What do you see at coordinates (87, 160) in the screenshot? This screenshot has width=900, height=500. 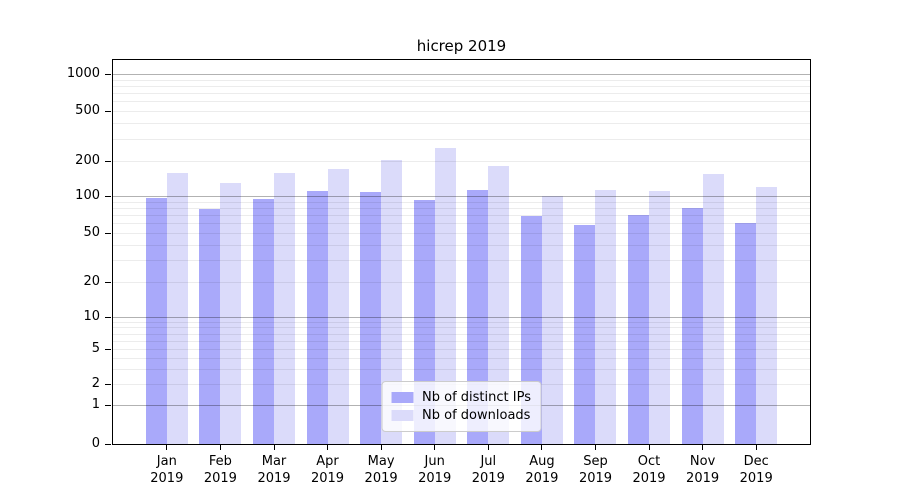 I see `y-tick-label: 200` at bounding box center [87, 160].